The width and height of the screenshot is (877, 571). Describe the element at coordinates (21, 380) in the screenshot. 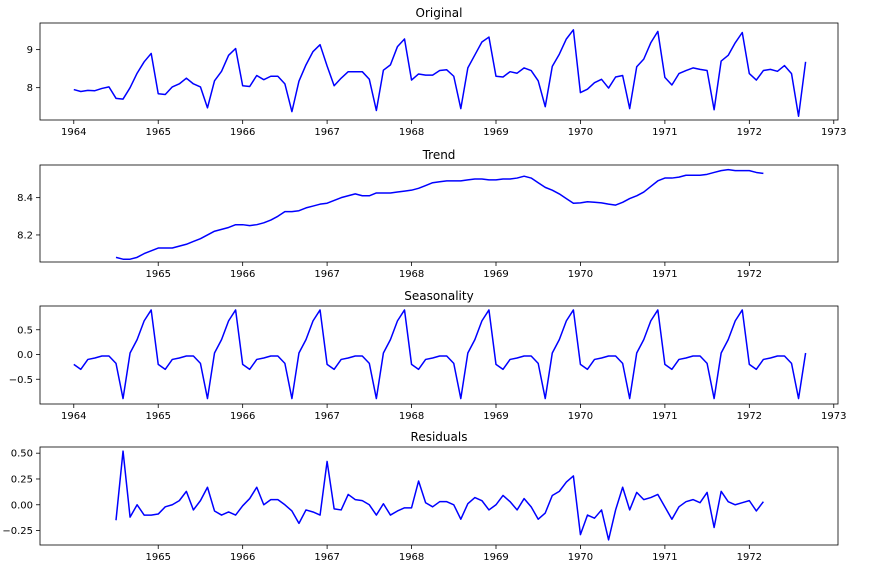

I see `y-tick-label: −0.5` at that location.